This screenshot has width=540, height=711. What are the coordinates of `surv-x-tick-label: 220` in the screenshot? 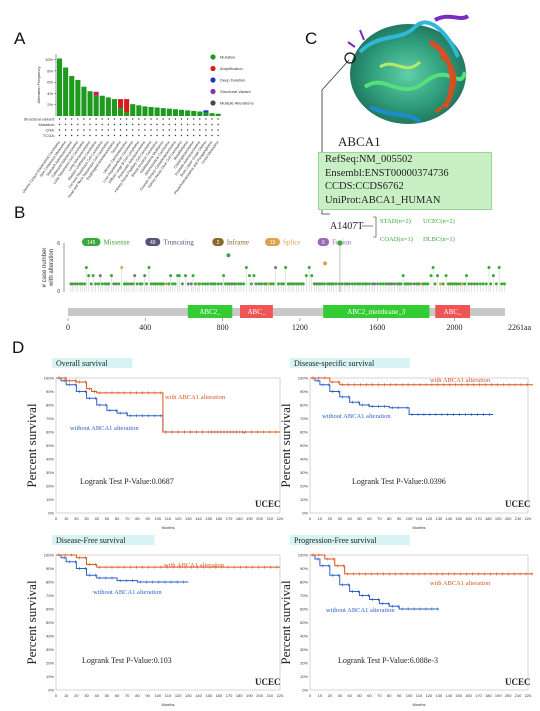 It's located at (528, 695).